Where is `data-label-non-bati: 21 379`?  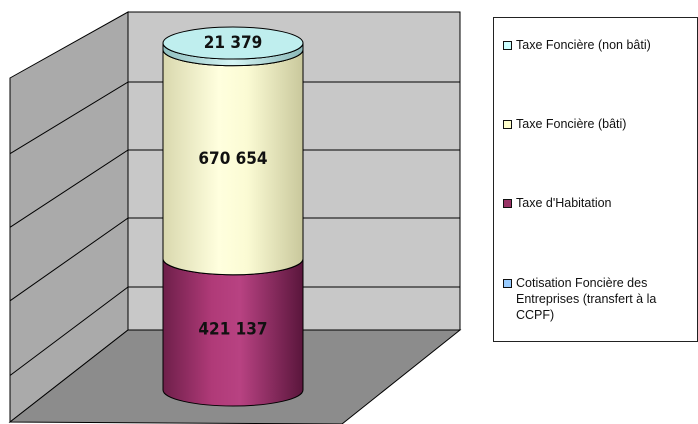 data-label-non-bati: 21 379 is located at coordinates (233, 43).